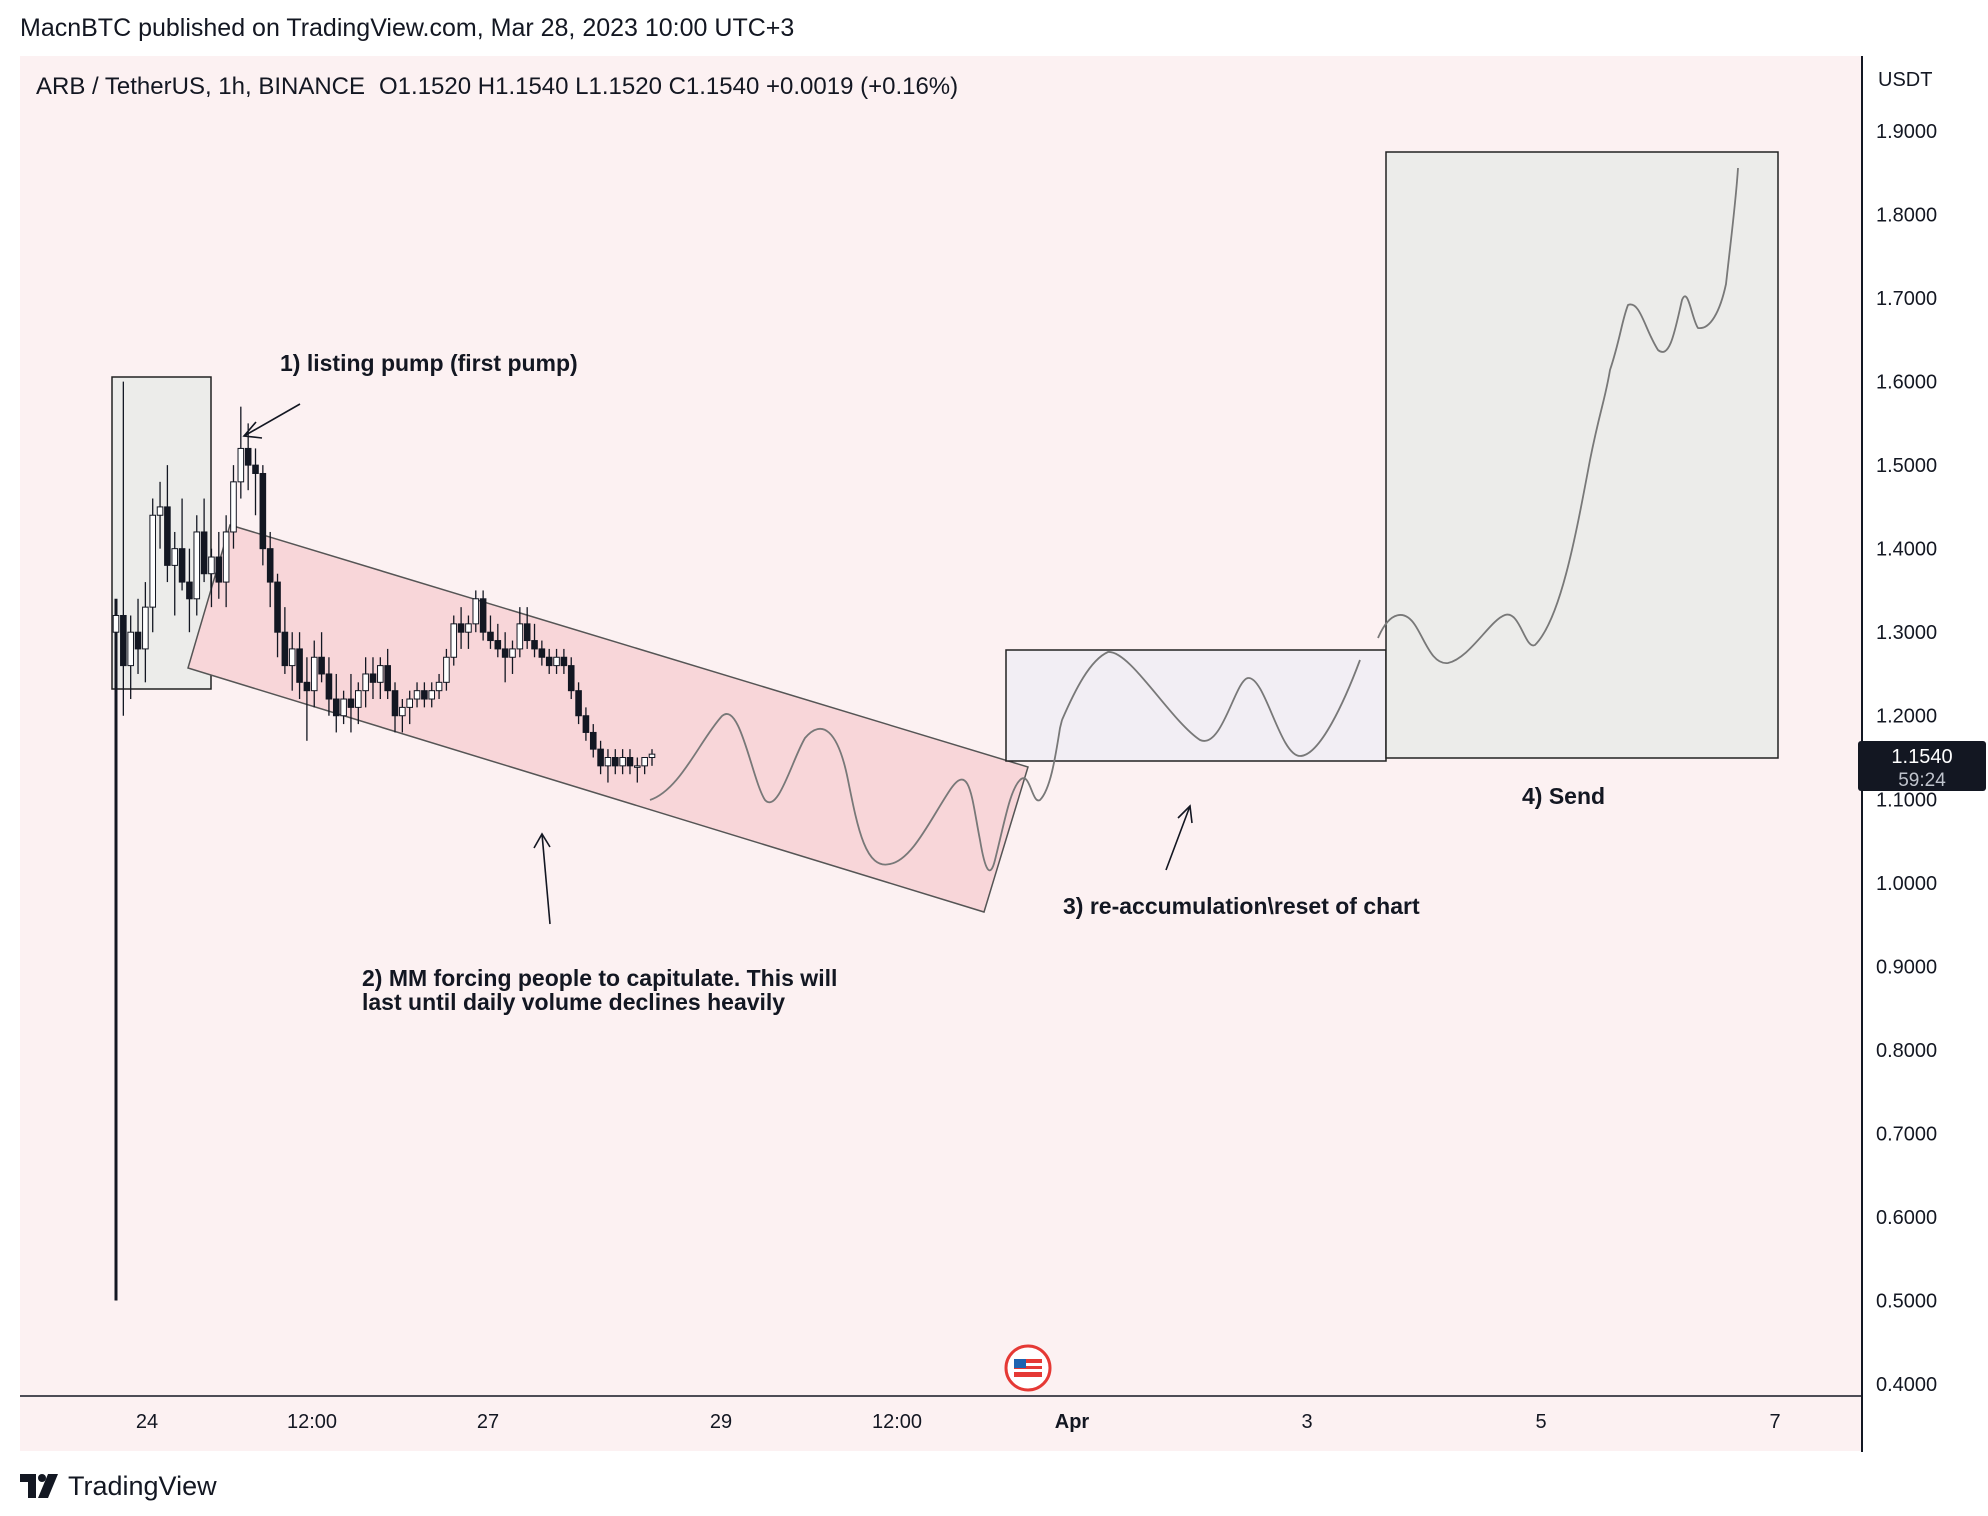  Describe the element at coordinates (142, 1485) in the screenshot. I see `tradingview-wordmark: TradingView` at that location.